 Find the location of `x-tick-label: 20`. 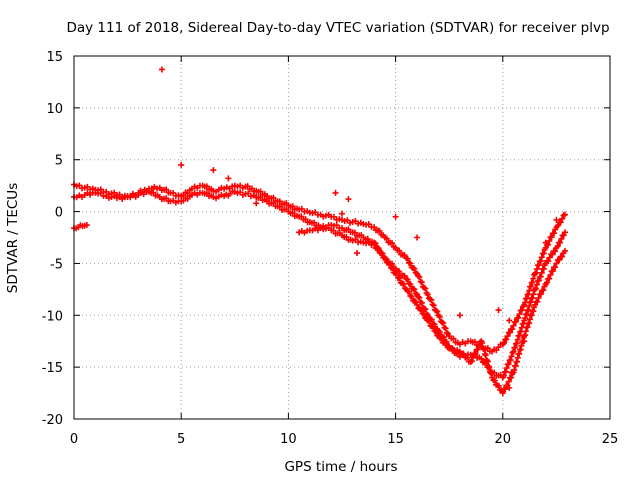

x-tick-label: 20 is located at coordinates (503, 439).